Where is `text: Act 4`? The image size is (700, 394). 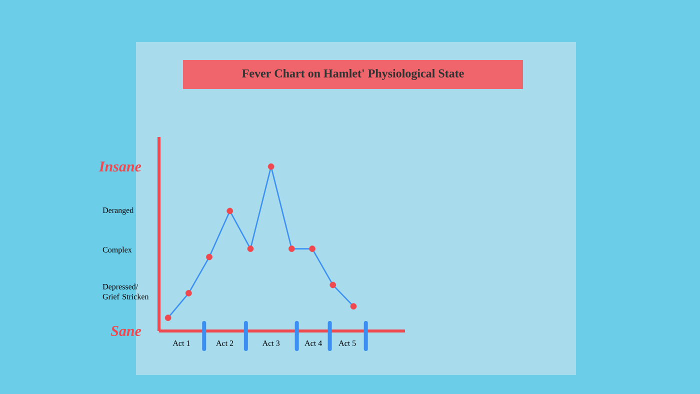
text: Act 4 is located at coordinates (313, 343).